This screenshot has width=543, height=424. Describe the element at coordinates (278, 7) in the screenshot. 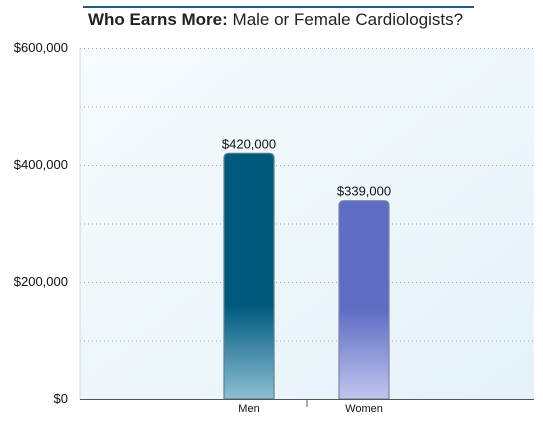

I see `title-rule` at that location.